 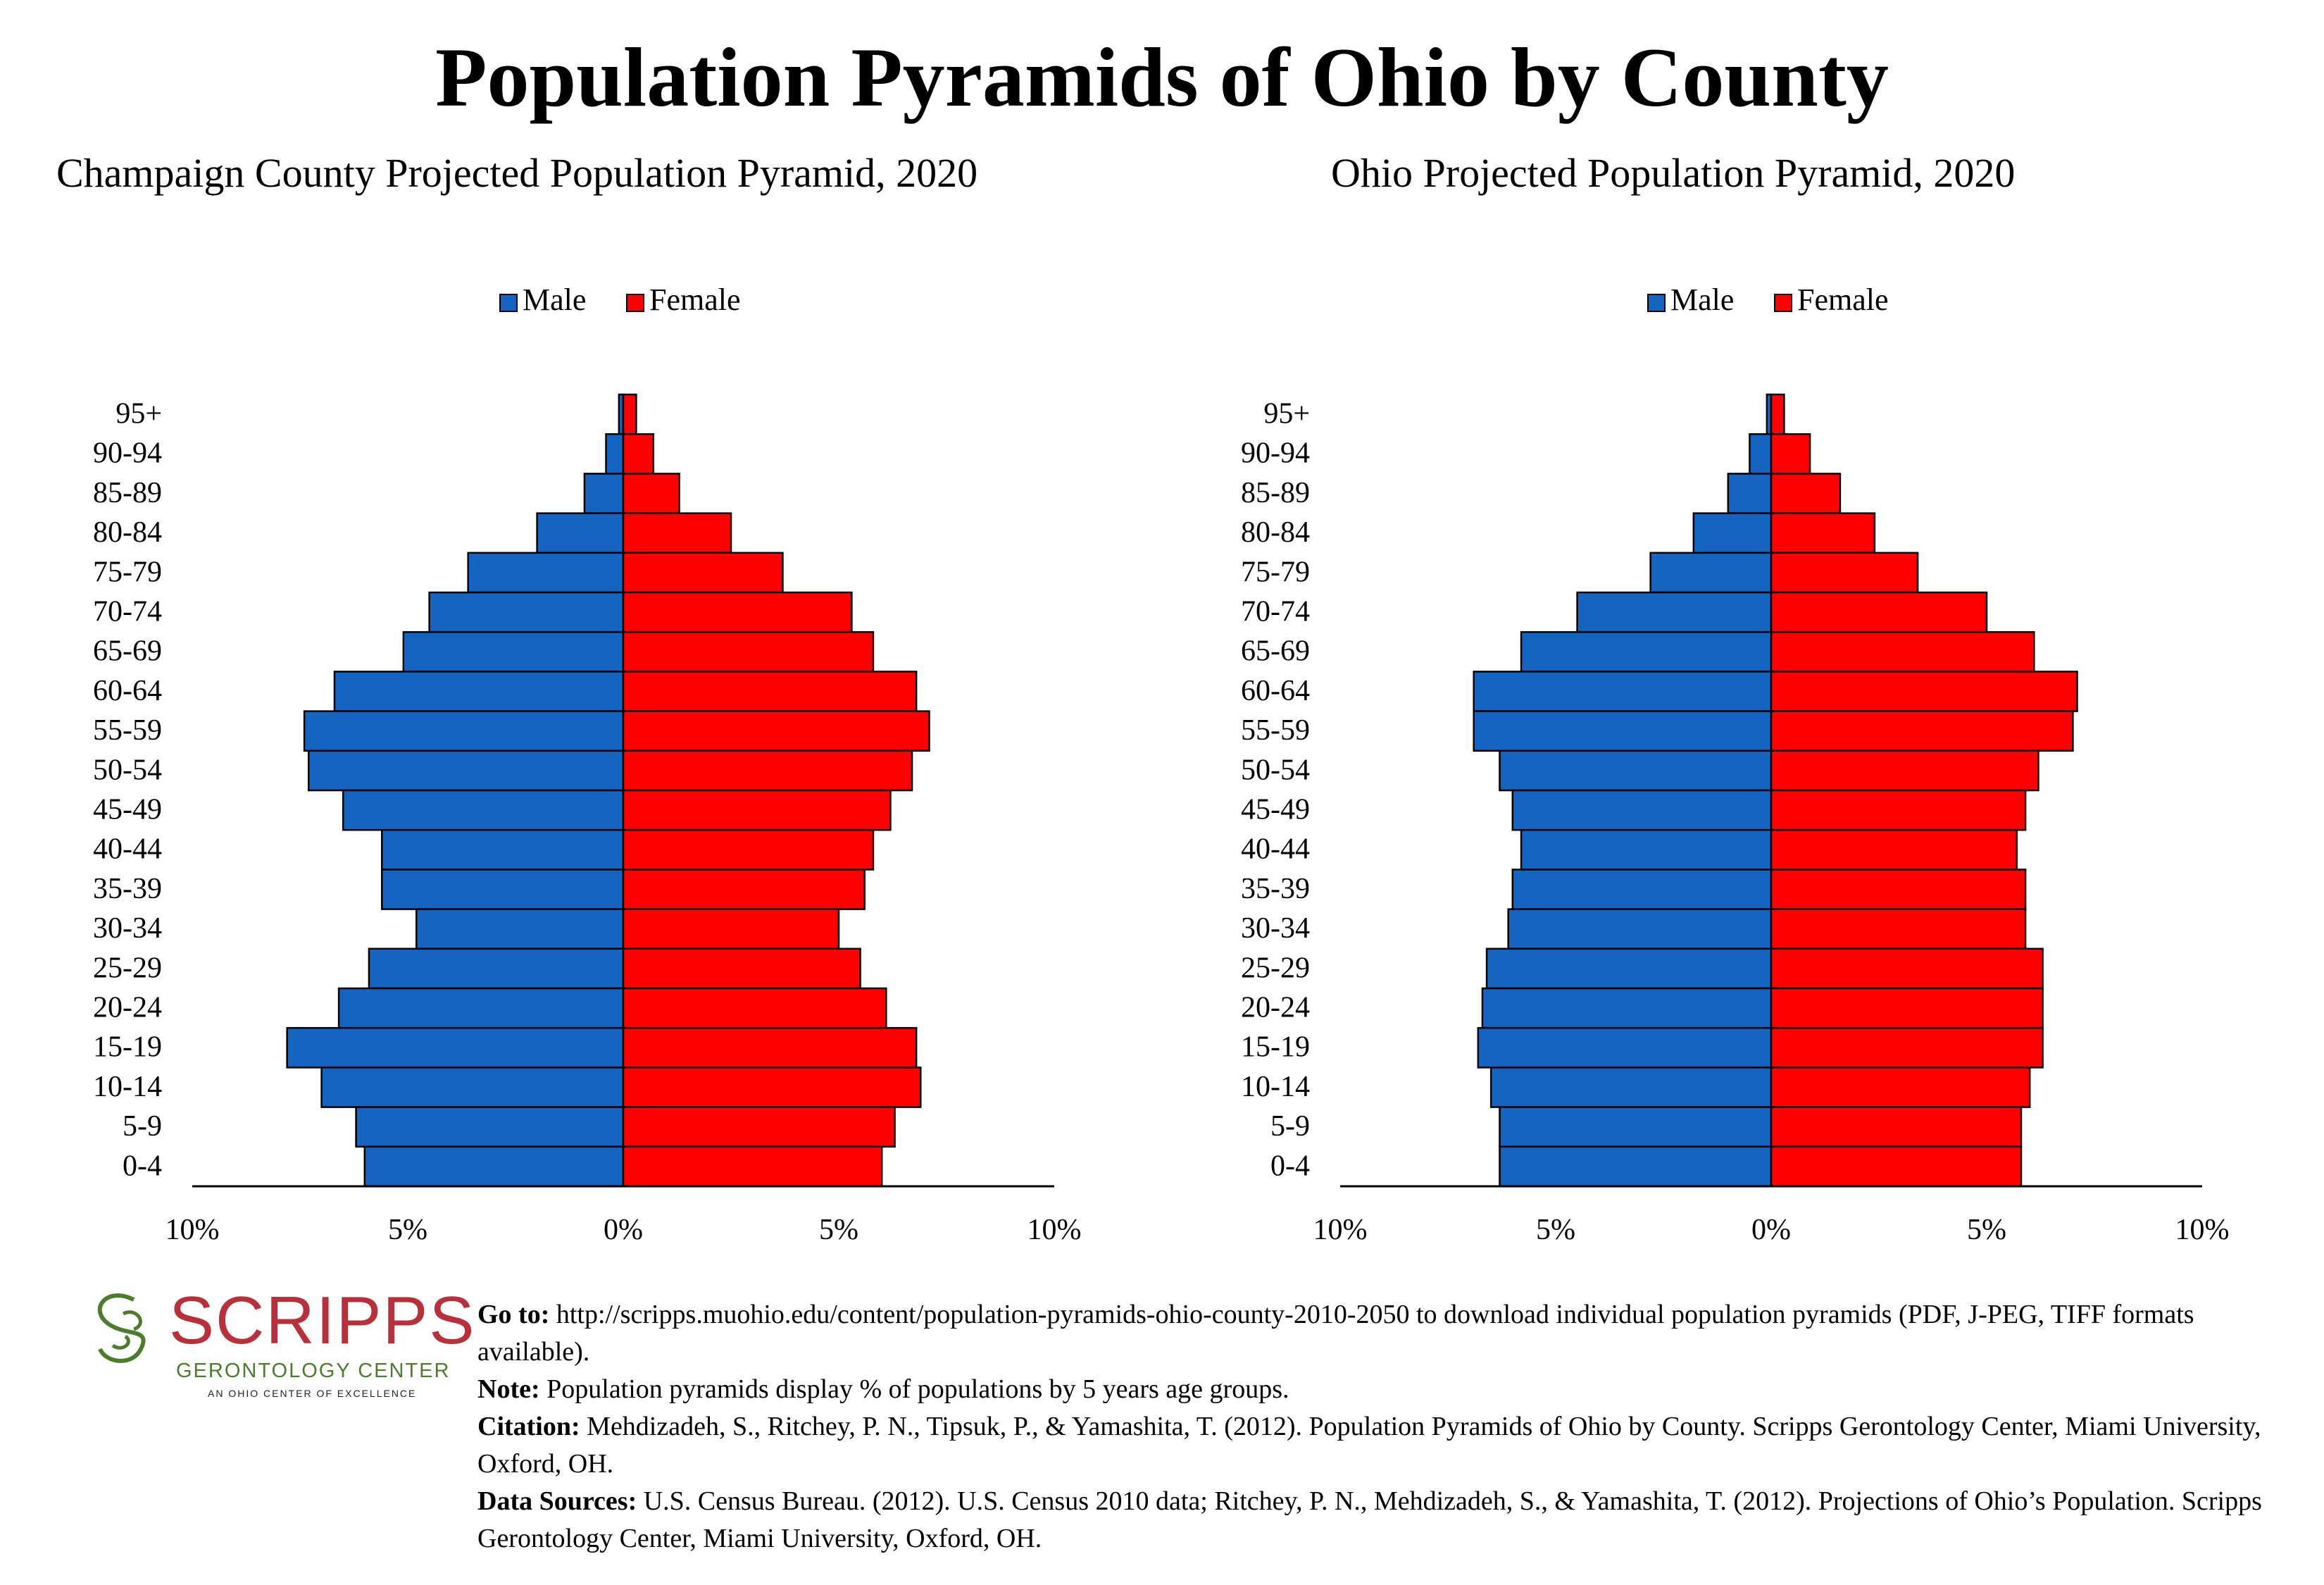 I want to click on bar-female-95+, so click(x=1777, y=414).